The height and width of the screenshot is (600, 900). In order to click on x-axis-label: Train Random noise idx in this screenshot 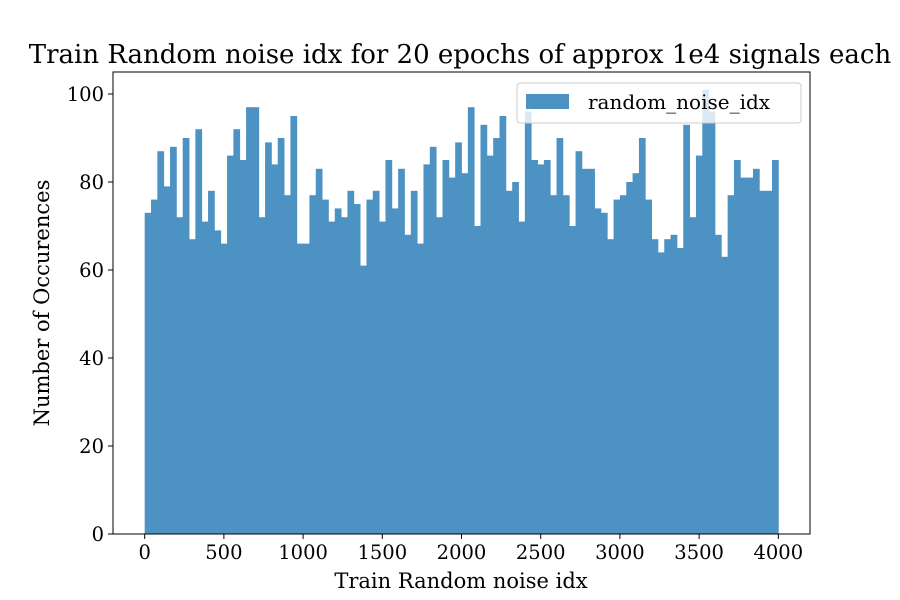, I will do `click(460, 581)`.